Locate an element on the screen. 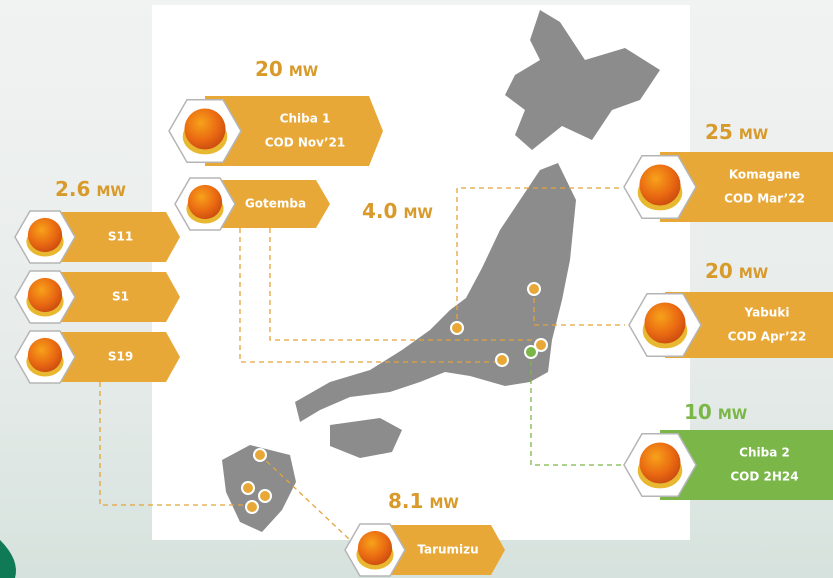 The image size is (833, 578). project-box: Tarumizu is located at coordinates (424, 550).